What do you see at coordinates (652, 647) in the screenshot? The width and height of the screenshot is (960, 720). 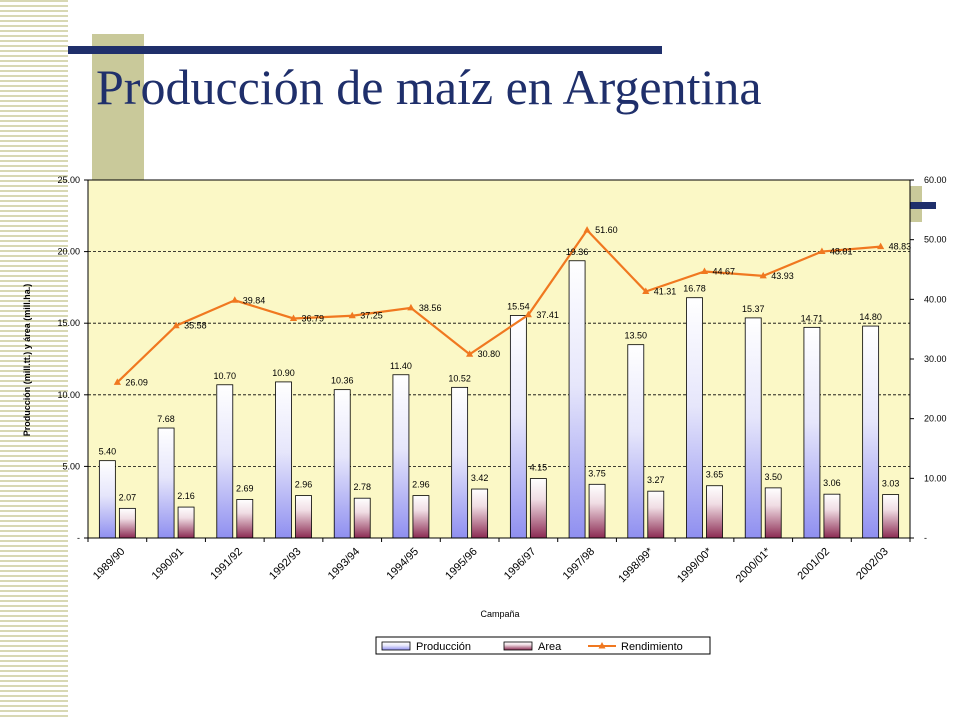 I see `legend-rendimiento-label: Rendimiento` at bounding box center [652, 647].